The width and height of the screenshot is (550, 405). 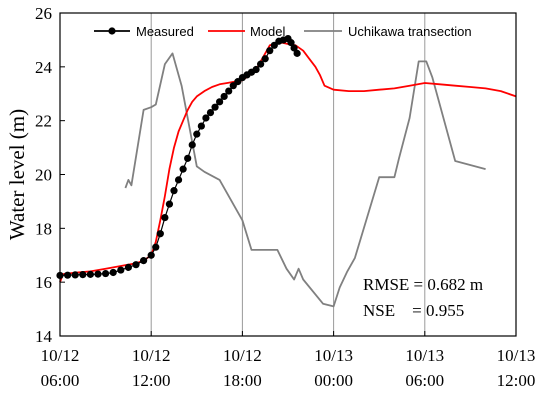 What do you see at coordinates (44, 67) in the screenshot?
I see `y-tick-label: 24` at bounding box center [44, 67].